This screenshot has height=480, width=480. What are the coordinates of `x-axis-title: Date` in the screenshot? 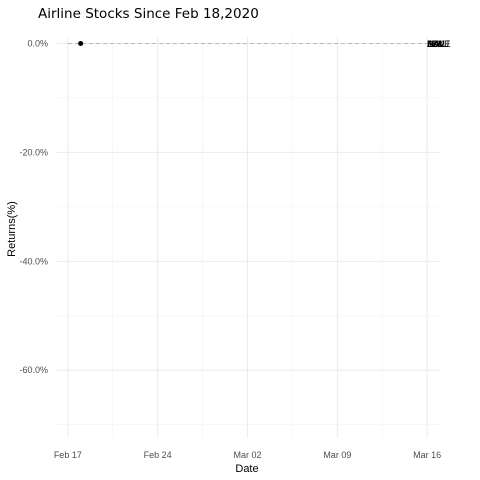 It's located at (246, 469).